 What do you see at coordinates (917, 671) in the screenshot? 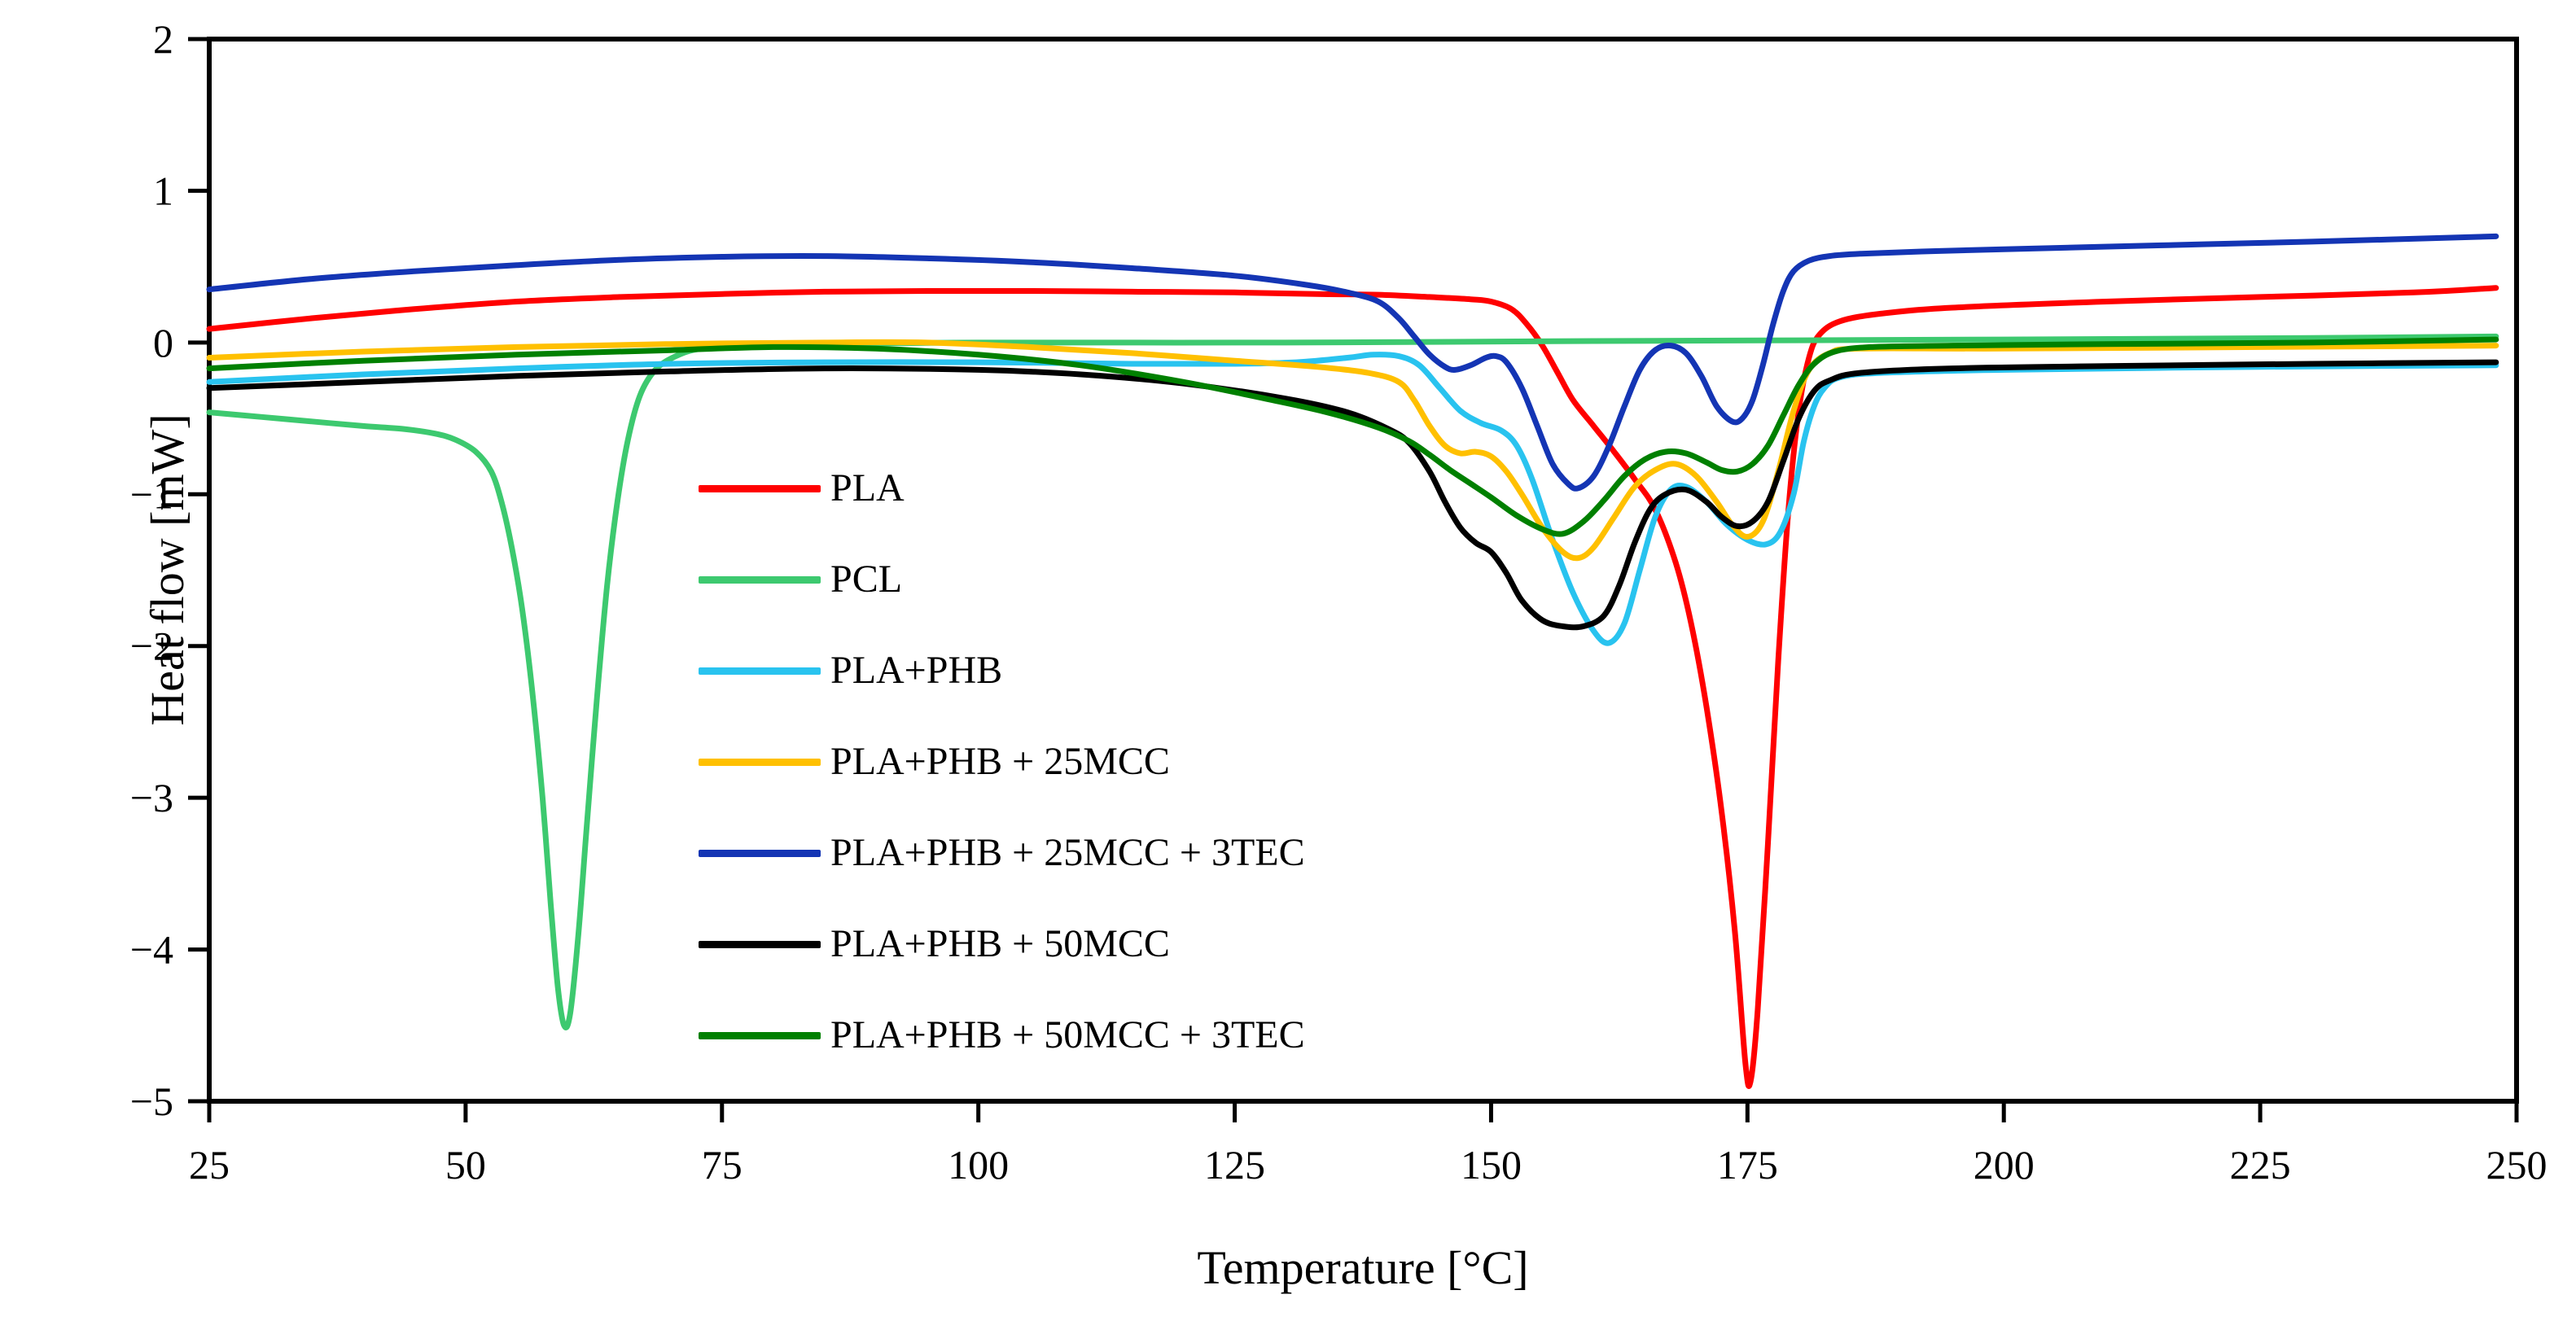
I see `legend-label-pla-phb: PLA+PHB` at bounding box center [917, 671].